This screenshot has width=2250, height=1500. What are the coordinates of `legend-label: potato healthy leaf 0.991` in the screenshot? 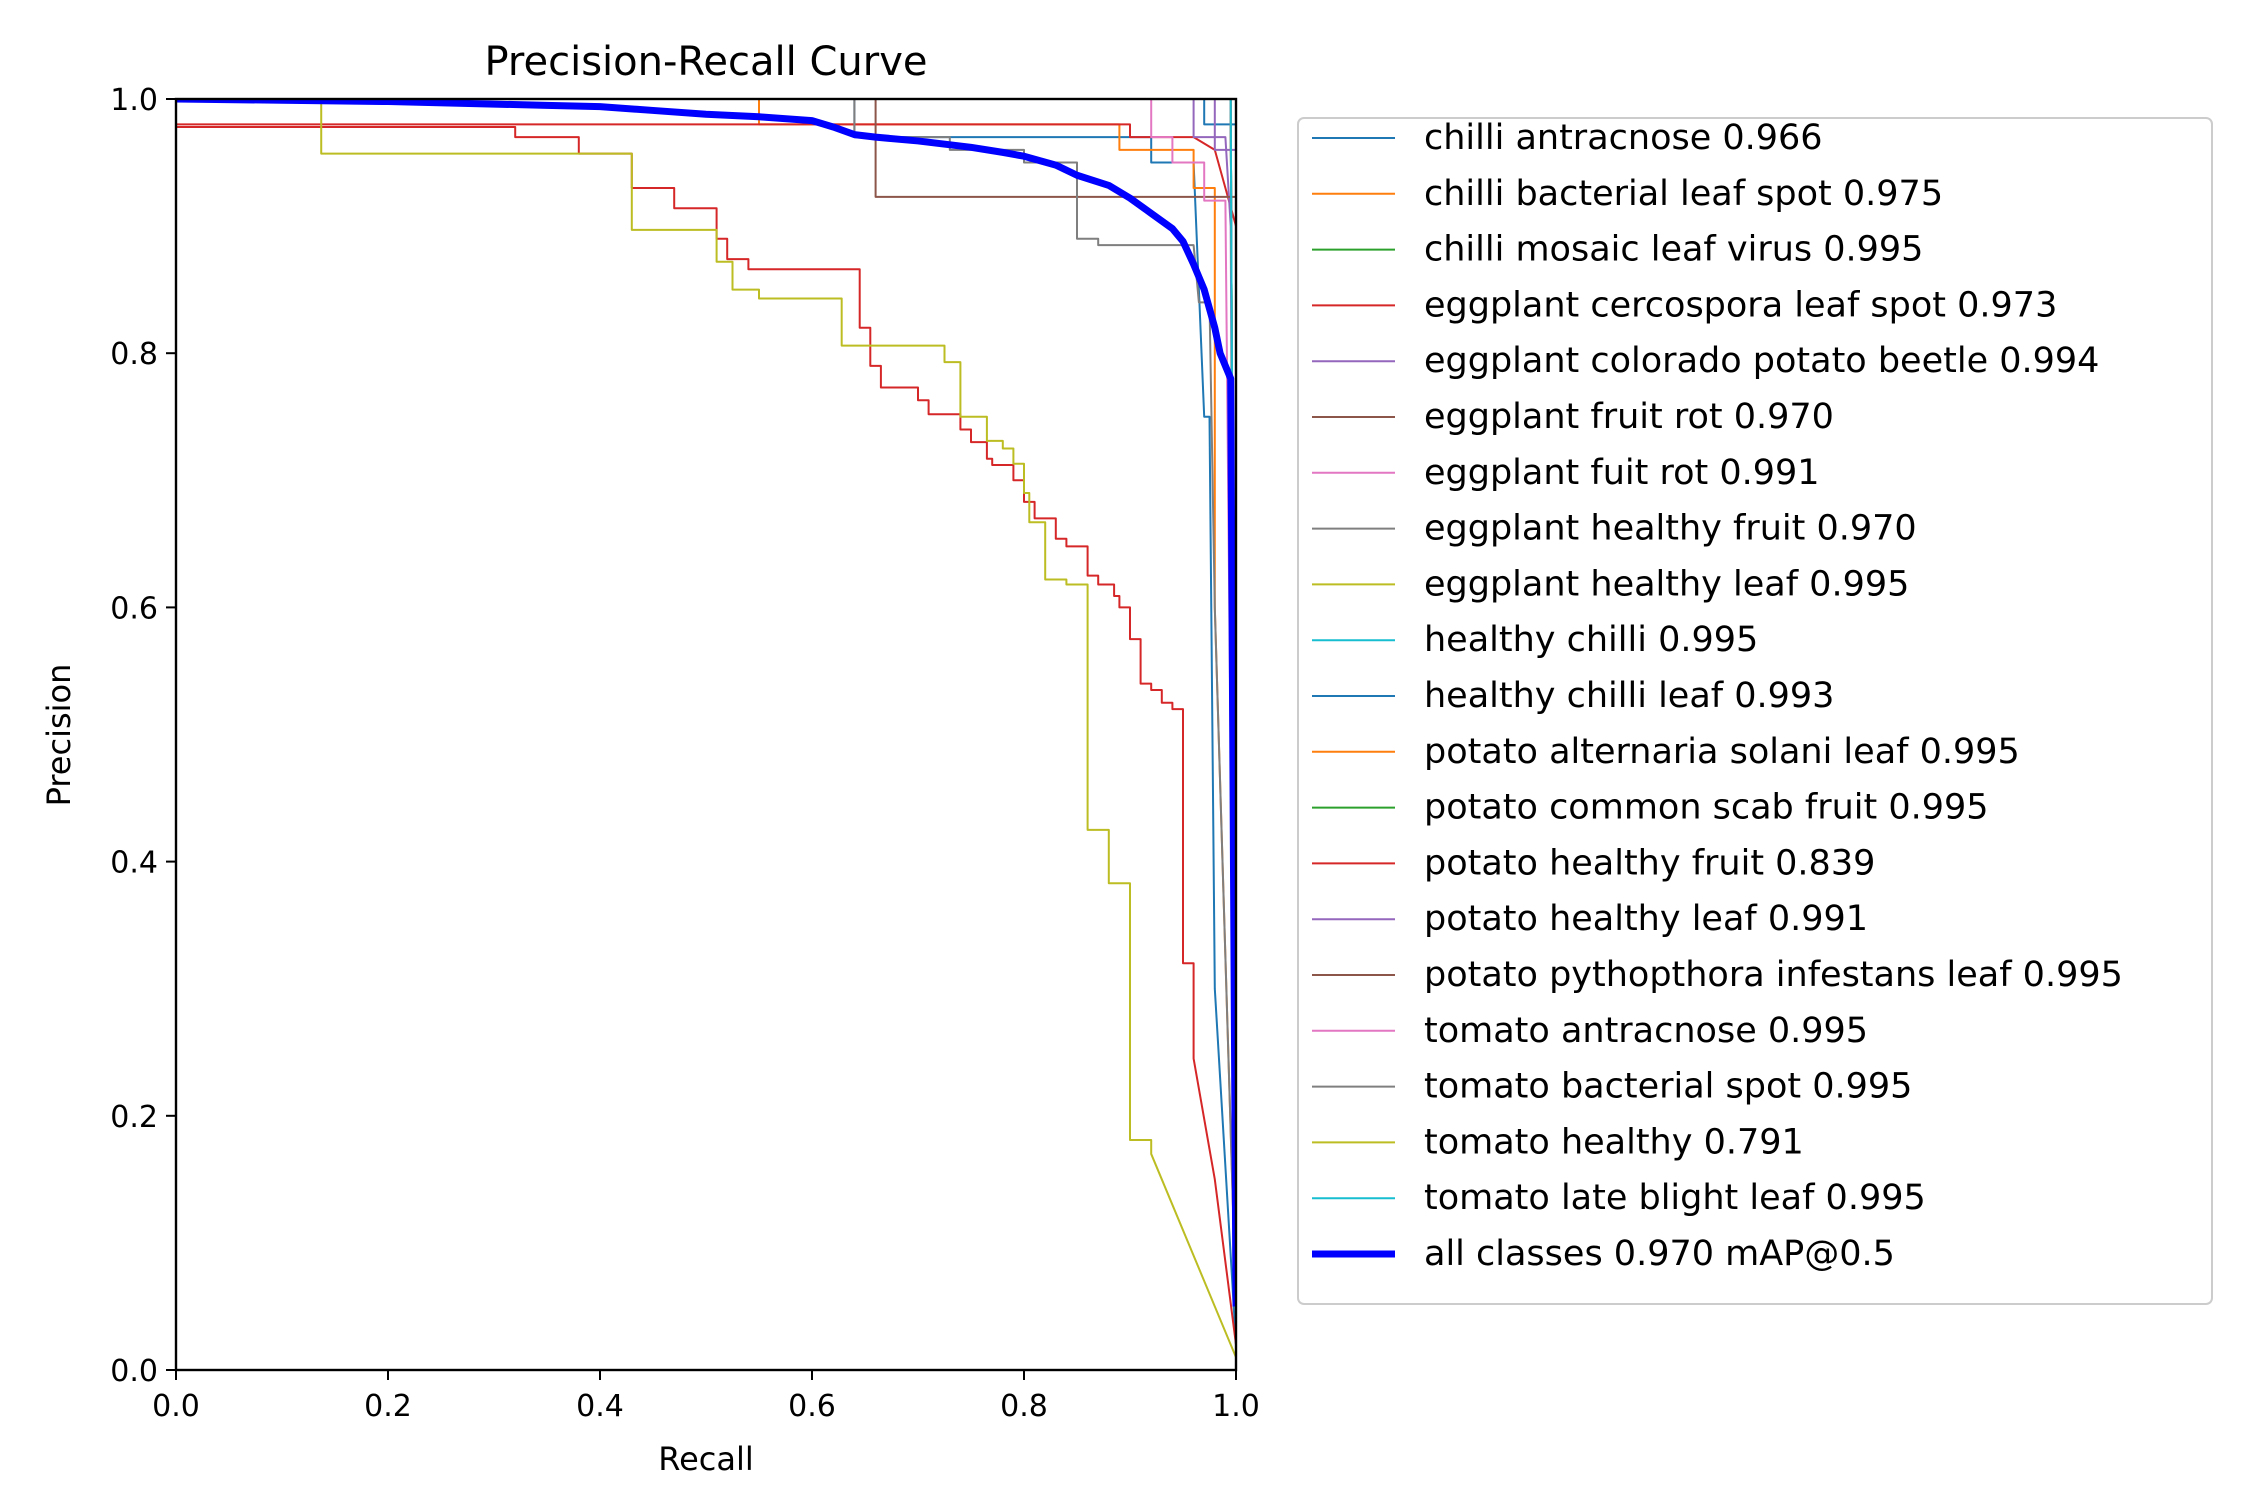 It's located at (1646, 919).